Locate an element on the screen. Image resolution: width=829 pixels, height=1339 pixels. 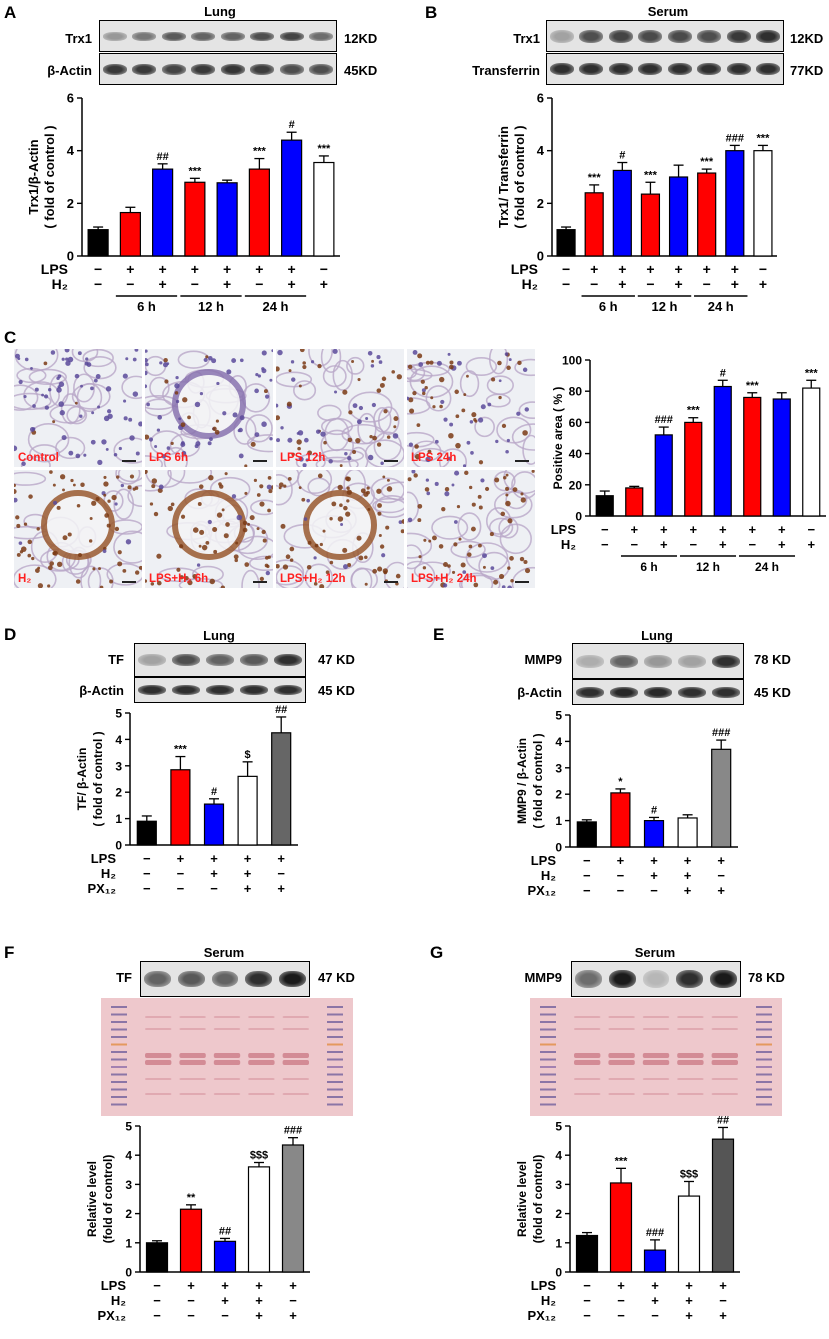
blot-label-d-tf: TF is located at coordinates (116, 659).